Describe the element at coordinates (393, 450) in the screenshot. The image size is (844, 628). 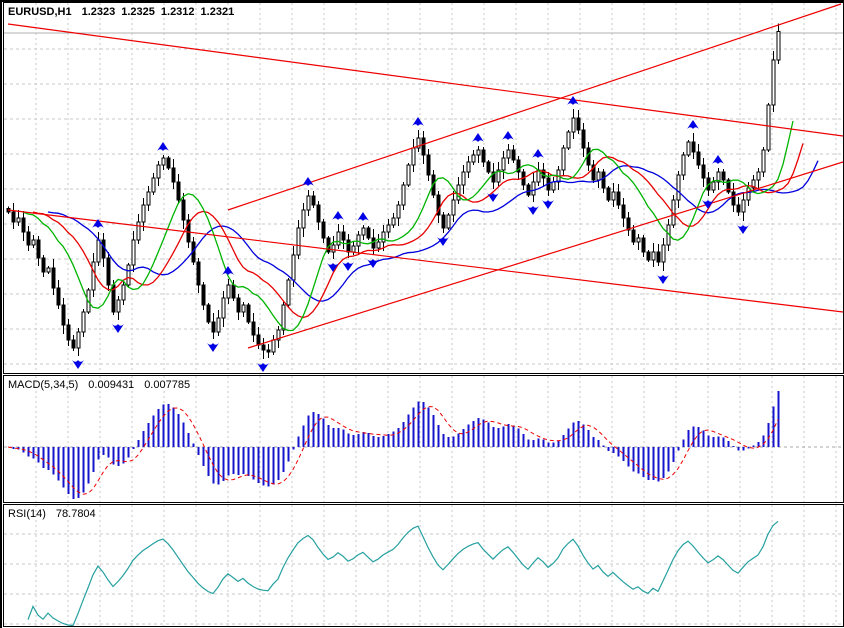
I see `macd-signal-line` at that location.